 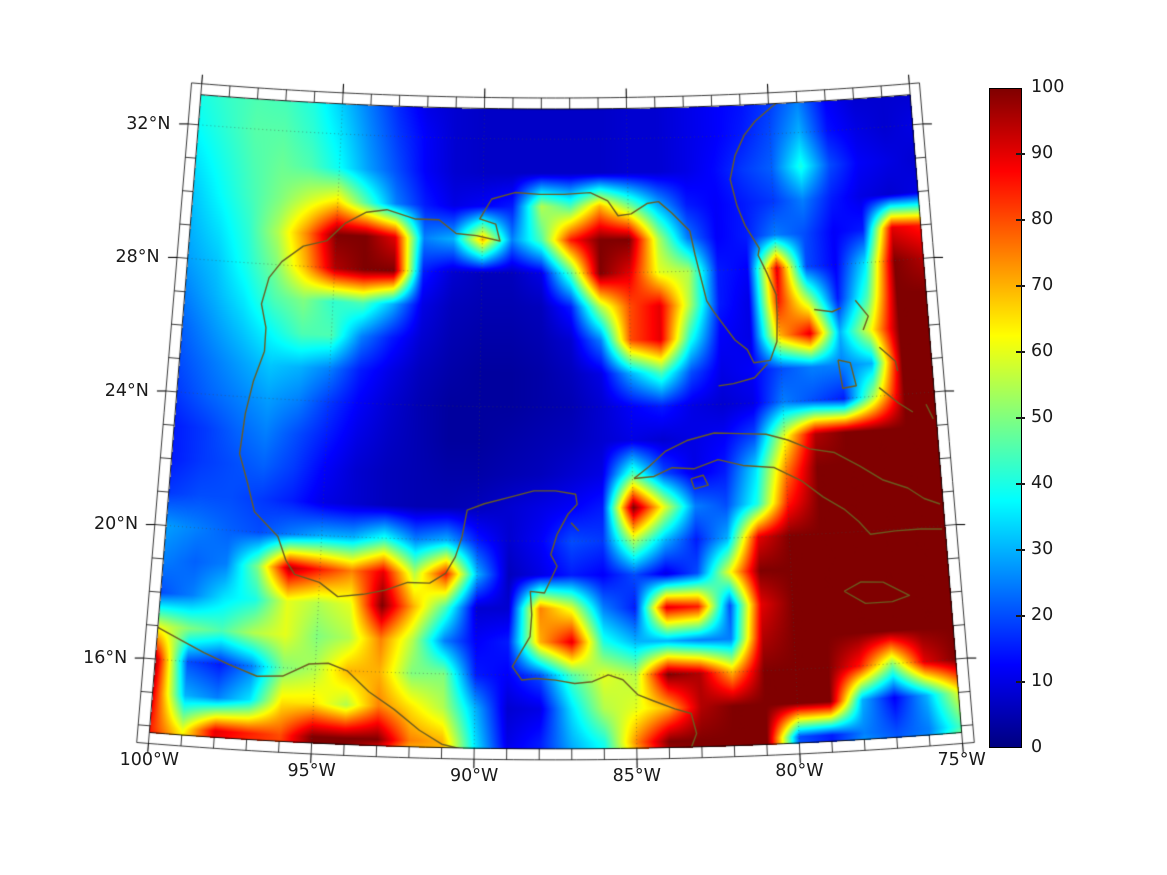 What do you see at coordinates (1042, 417) in the screenshot?
I see `colorbar-tick-label: 50` at bounding box center [1042, 417].